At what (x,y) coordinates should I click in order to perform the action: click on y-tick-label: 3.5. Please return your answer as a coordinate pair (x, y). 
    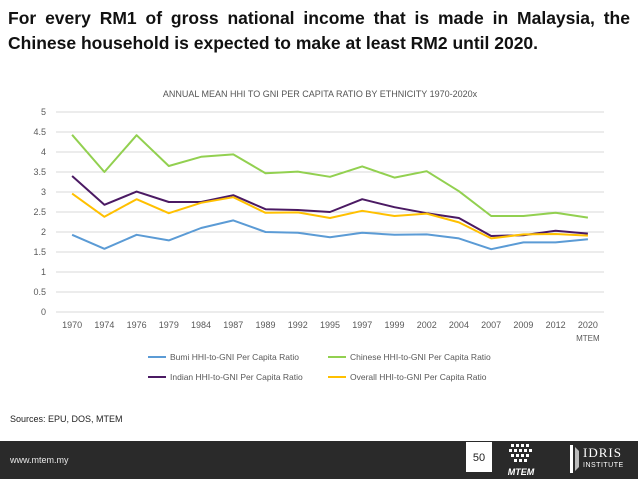
    Looking at the image, I should click on (39, 172).